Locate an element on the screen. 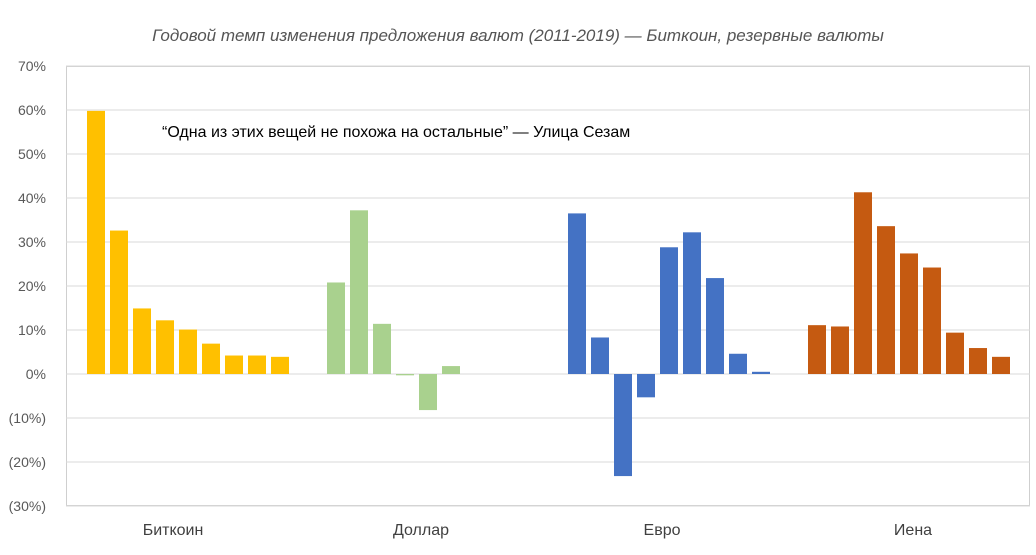  y-axis-tick-labels: 70% 60% 50% 40% 30% 20% 10% 0% (10%) (20%) (30%) is located at coordinates (27, 286).